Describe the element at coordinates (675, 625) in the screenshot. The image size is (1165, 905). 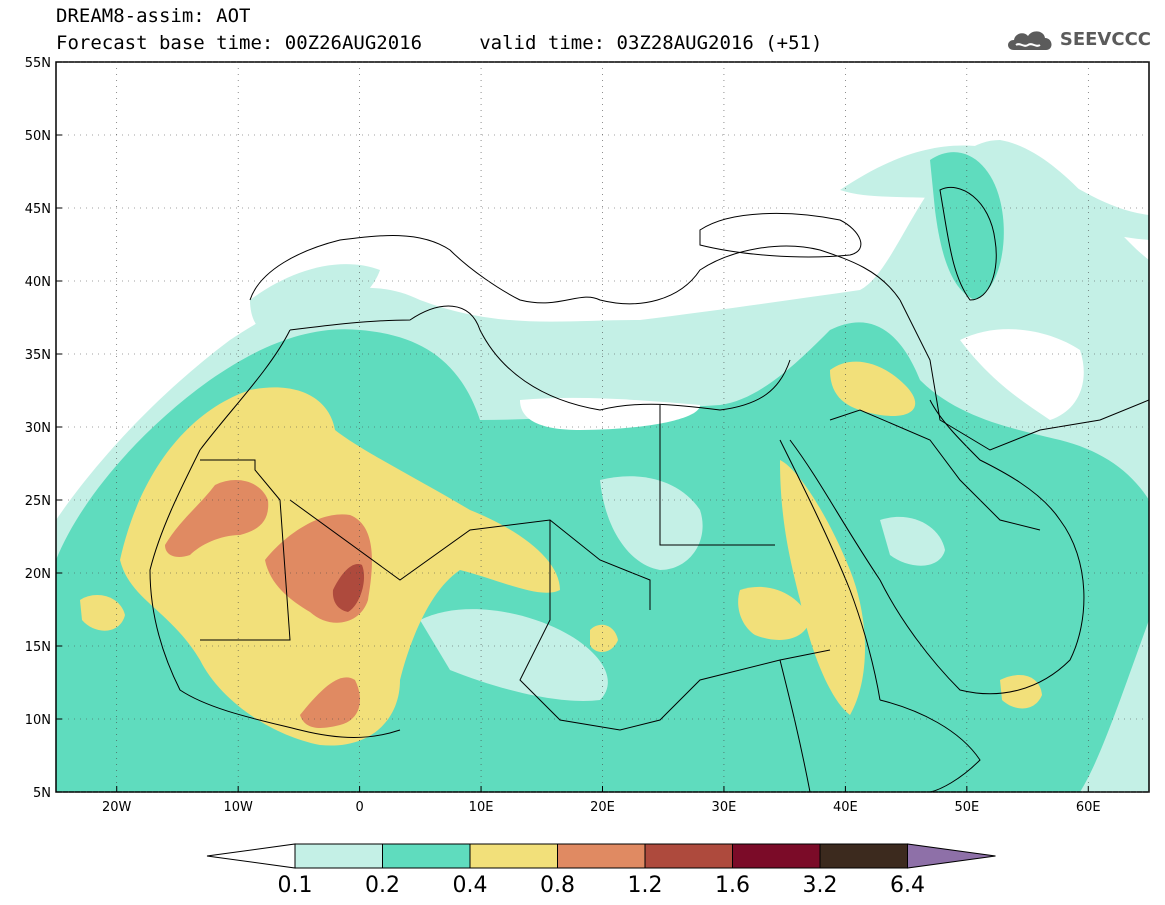
I see `border-sudan` at that location.